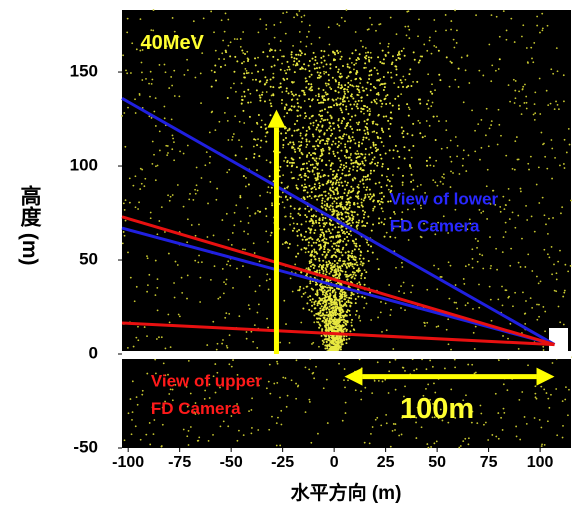  Describe the element at coordinates (88, 259) in the screenshot. I see `y-tick-label: 50` at that location.